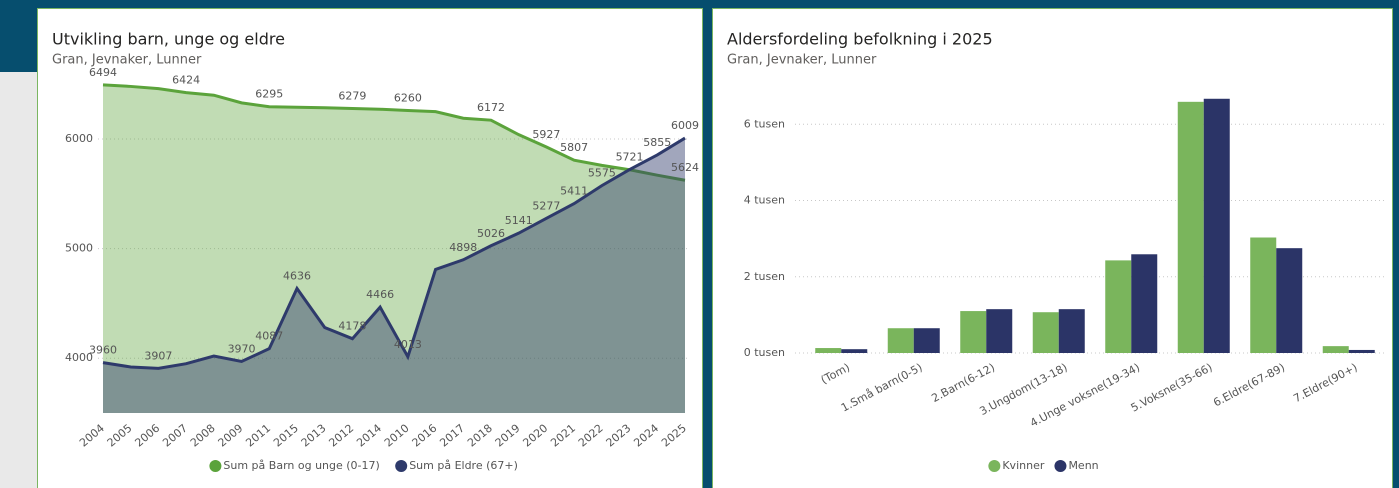 The image size is (1399, 488). I want to click on y-tick-label: 2 tusen, so click(764, 276).